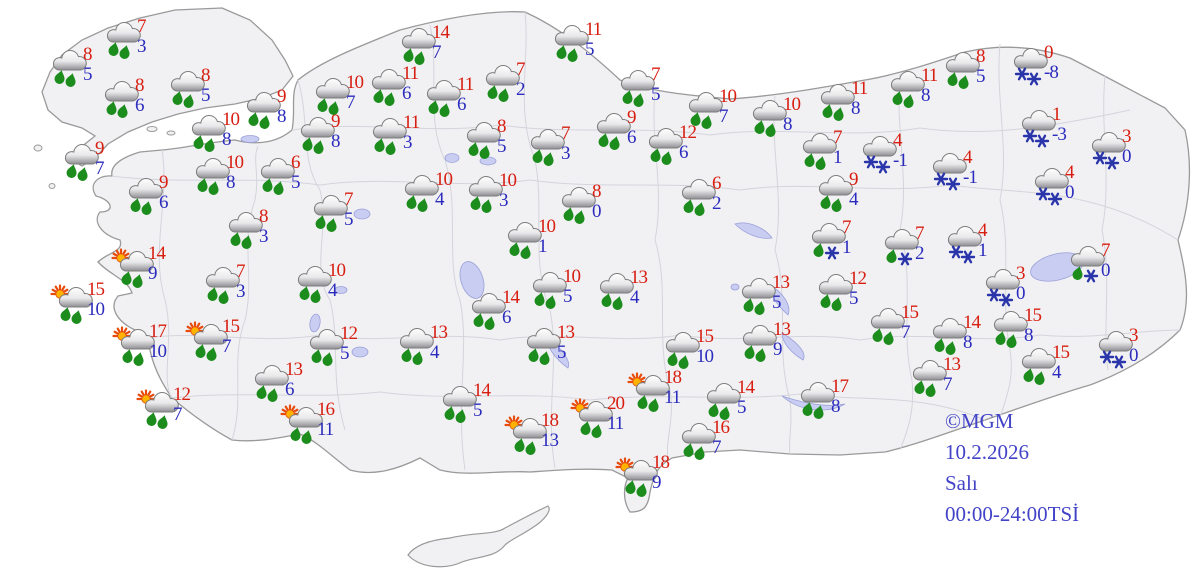  What do you see at coordinates (104, 157) in the screenshot?
I see `islands` at bounding box center [104, 157].